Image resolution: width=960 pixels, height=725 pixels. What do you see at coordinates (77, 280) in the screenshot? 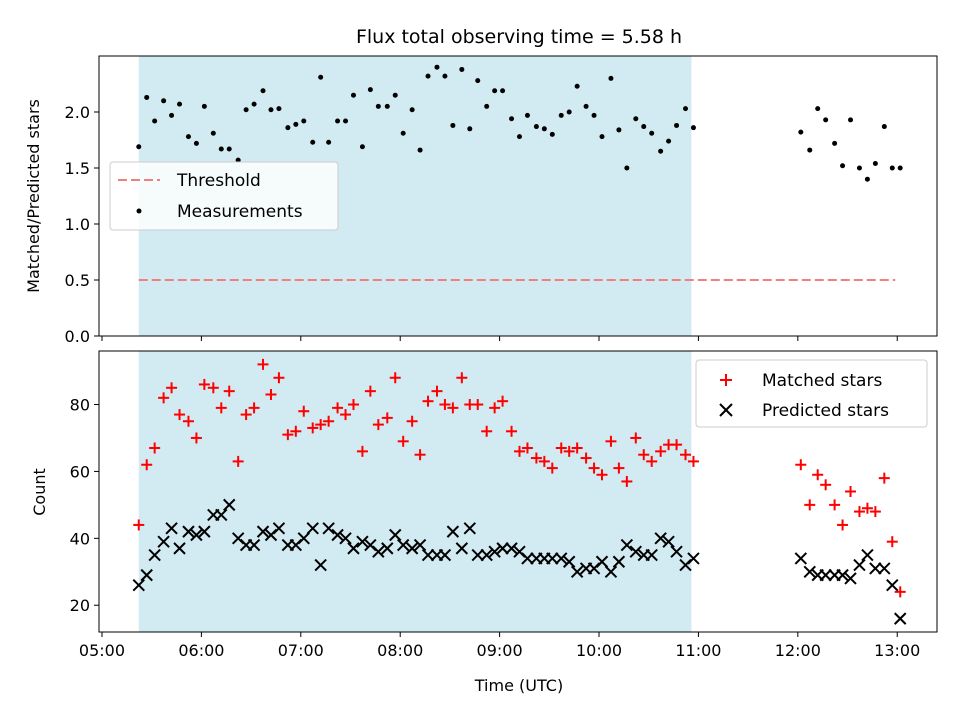
I see `top-y-tick-label: 0.5` at bounding box center [77, 280].